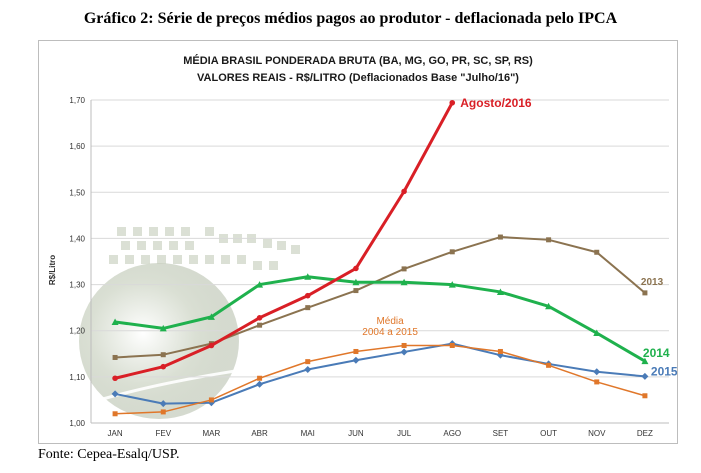 This screenshot has width=701, height=473. I want to click on x-tick-label: ABR, so click(259, 433).